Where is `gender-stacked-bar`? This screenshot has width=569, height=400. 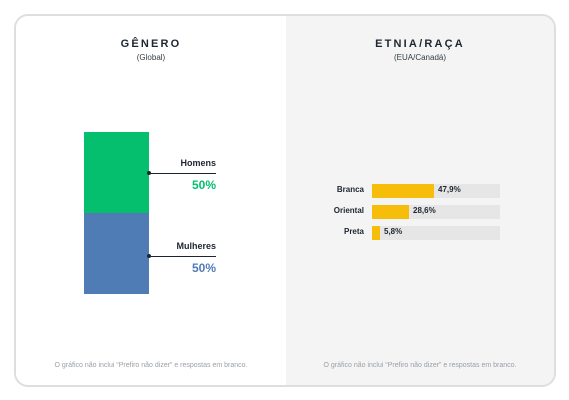 gender-stacked-bar is located at coordinates (116, 213).